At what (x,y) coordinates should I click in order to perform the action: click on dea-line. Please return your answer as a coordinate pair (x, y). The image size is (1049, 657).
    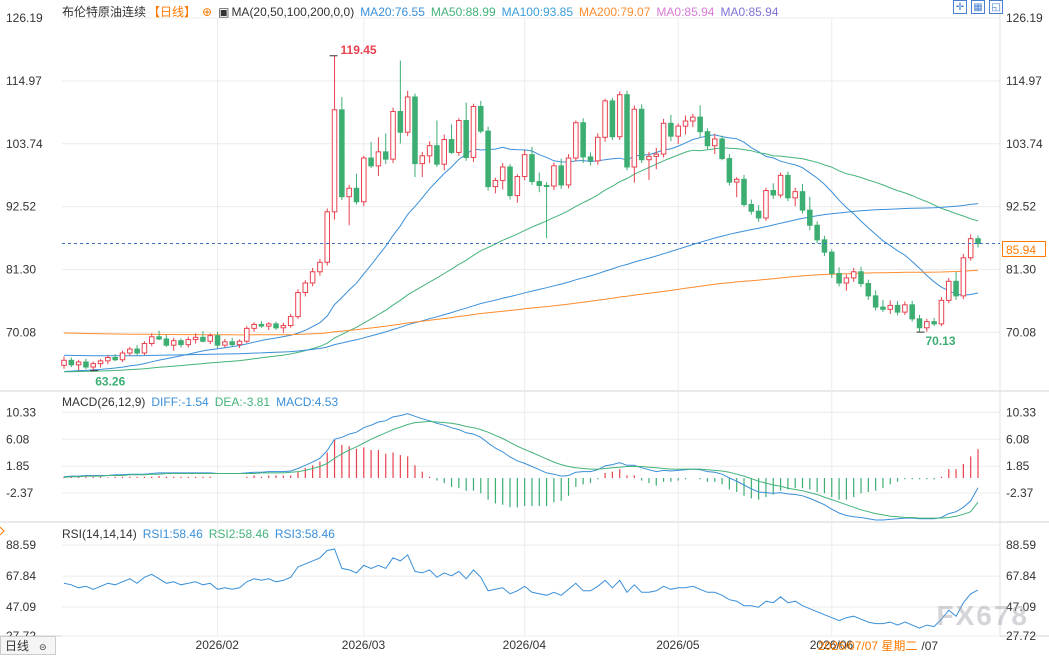
    Looking at the image, I should click on (521, 469).